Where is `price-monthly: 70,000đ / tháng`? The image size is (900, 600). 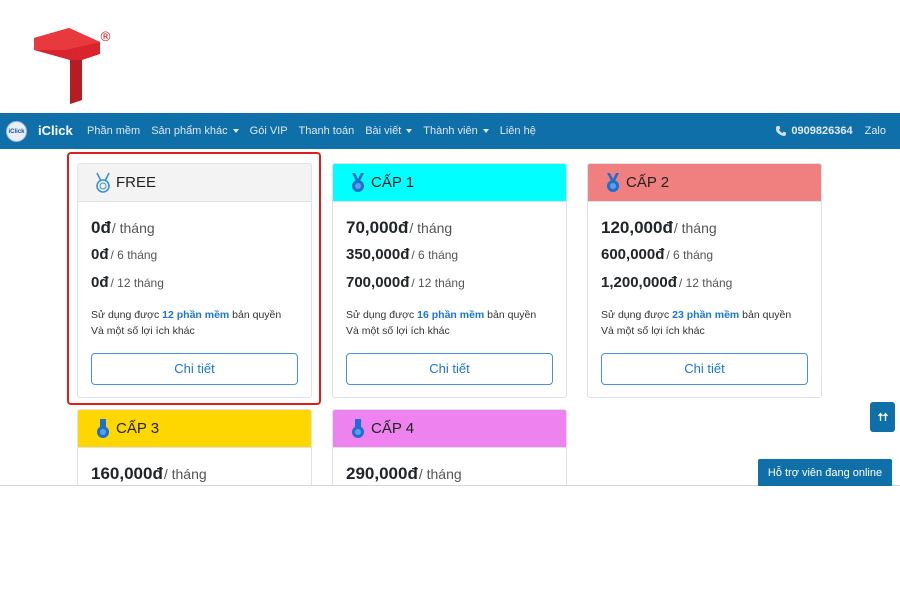
price-monthly: 70,000đ / tháng is located at coordinates (449, 232).